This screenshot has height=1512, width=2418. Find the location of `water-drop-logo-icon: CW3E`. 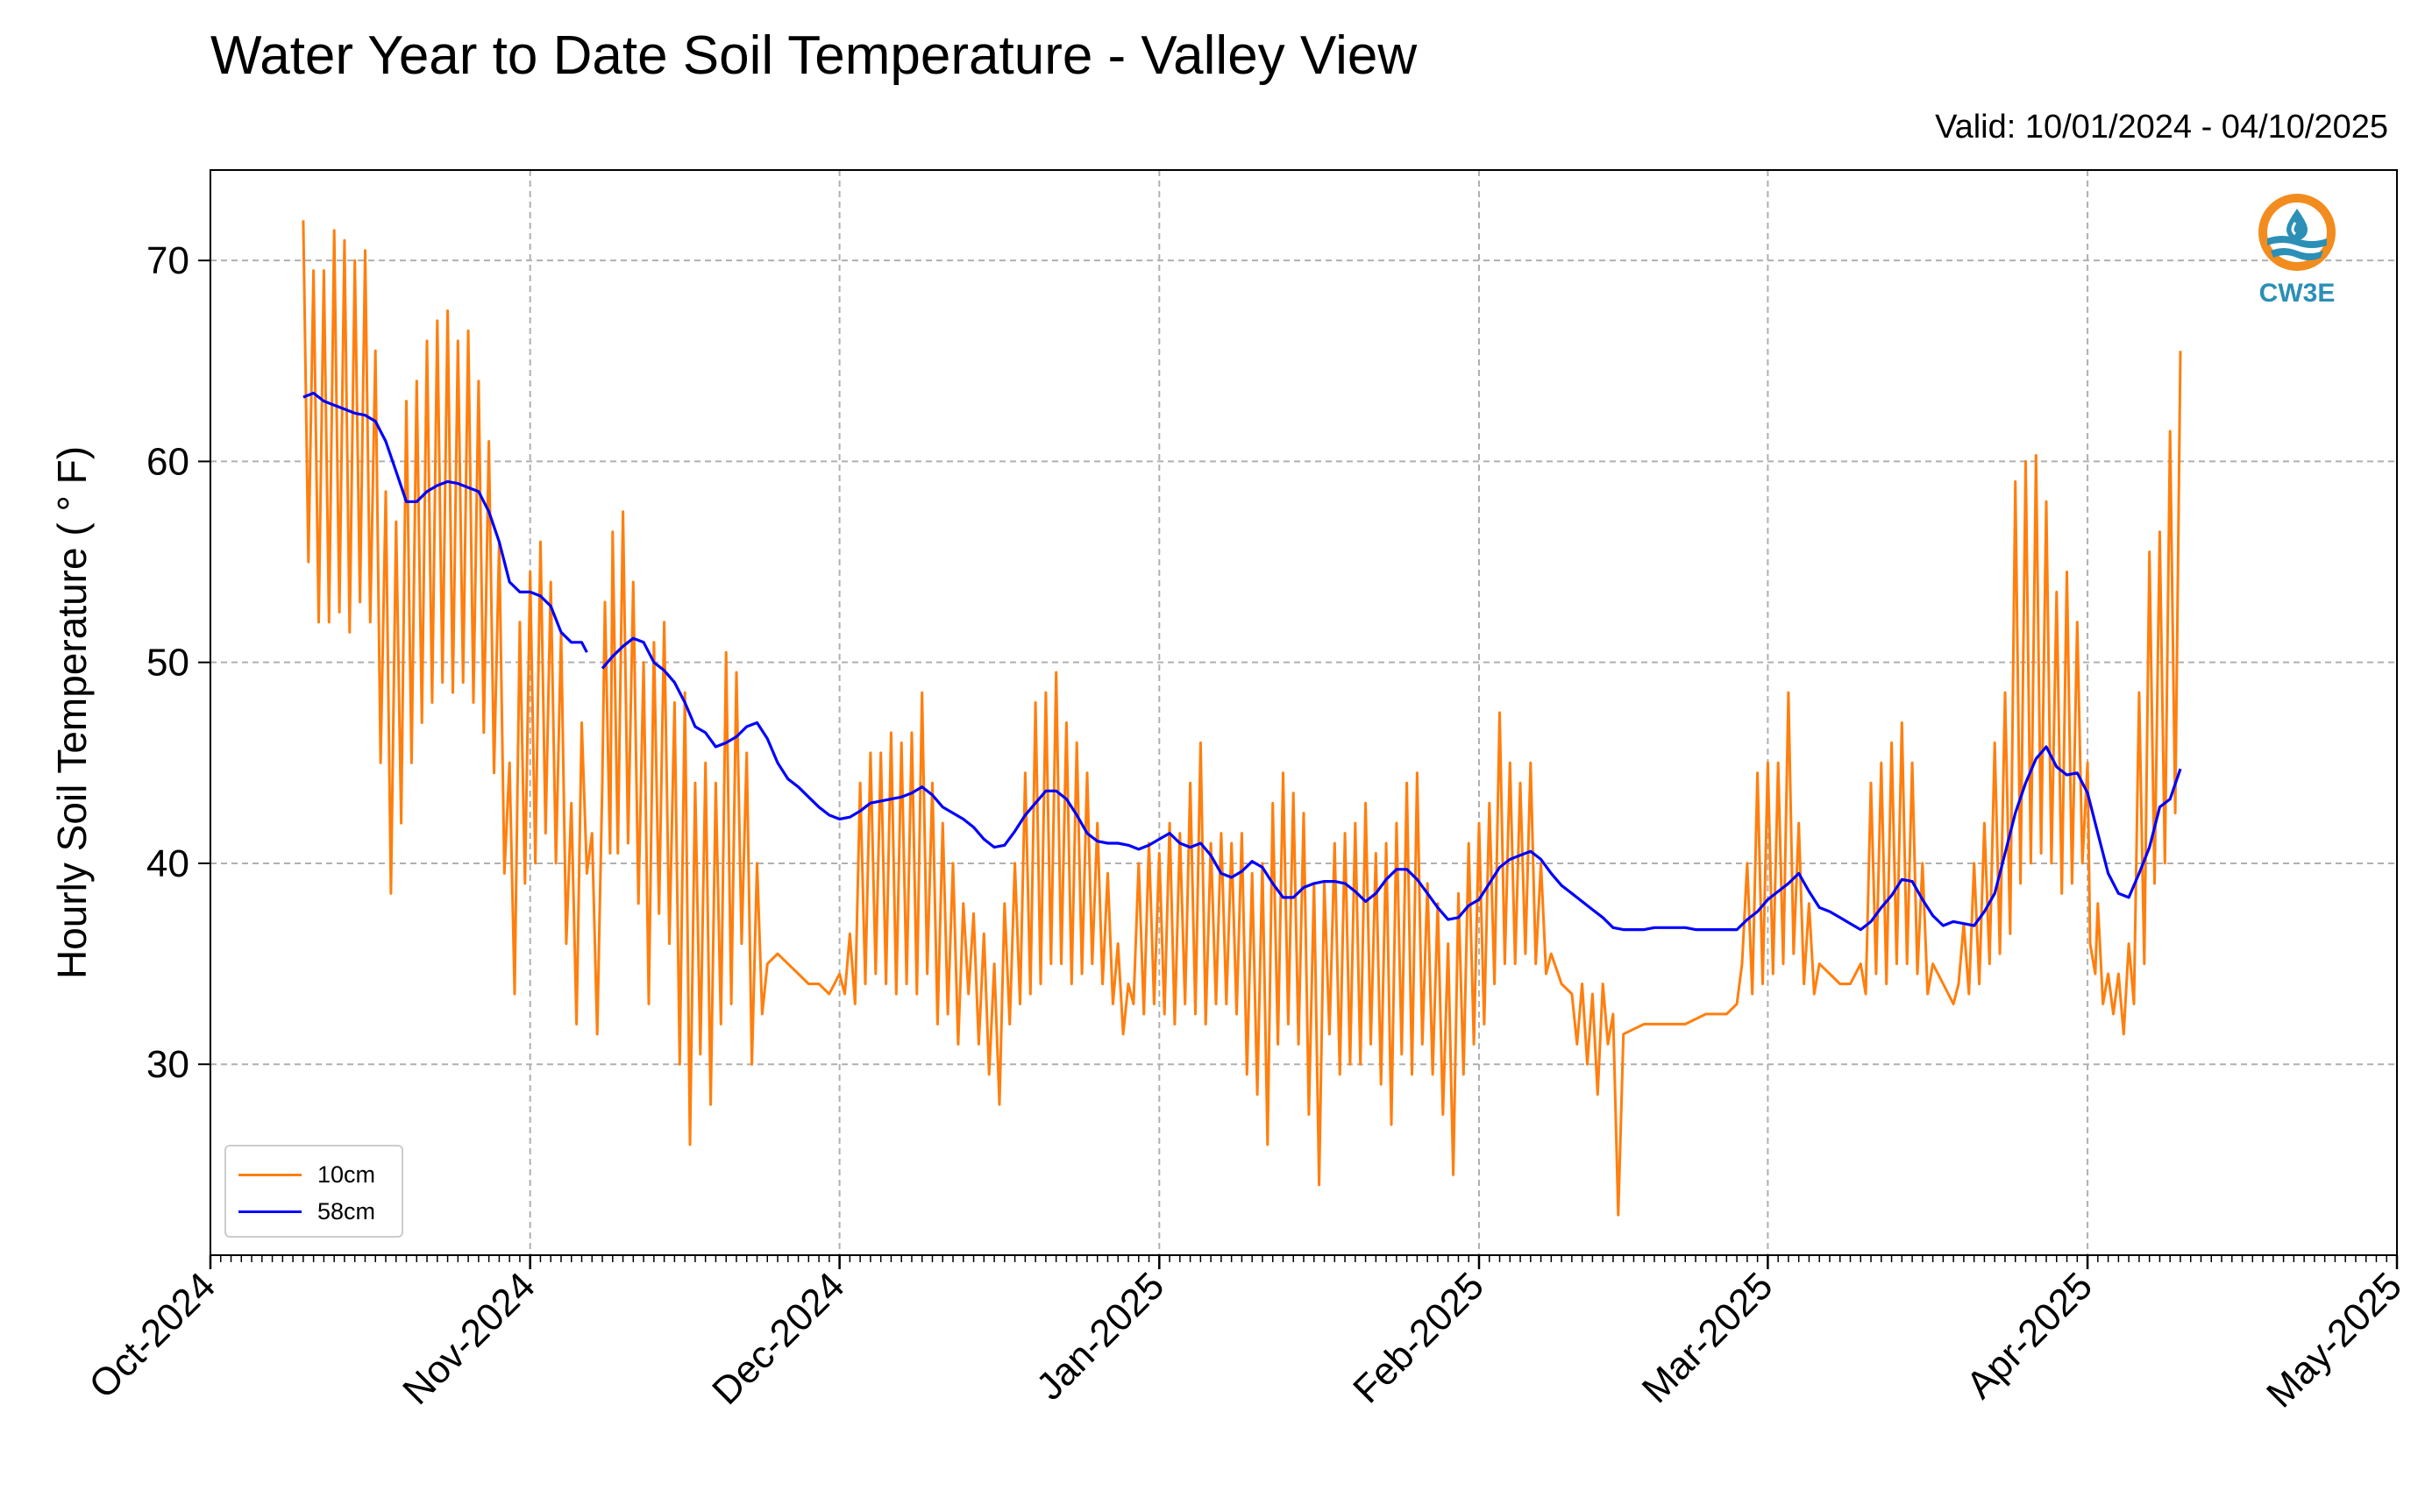

water-drop-logo-icon: CW3E is located at coordinates (2297, 251).